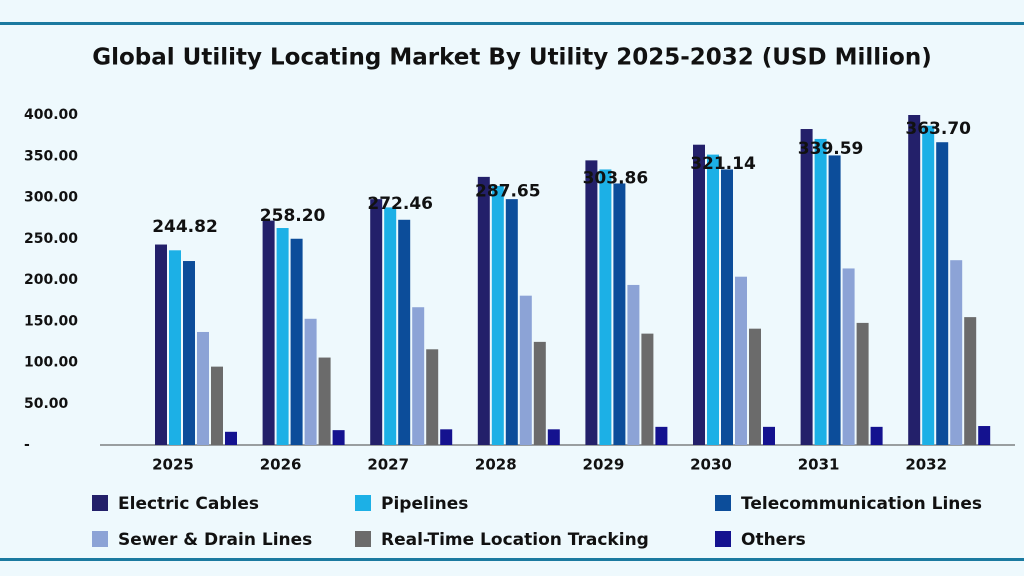  What do you see at coordinates (27, 445) in the screenshot?
I see `y-tick-label: -` at bounding box center [27, 445].